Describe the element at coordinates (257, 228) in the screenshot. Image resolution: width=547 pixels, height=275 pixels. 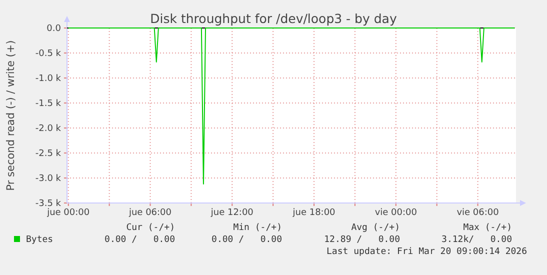
I see `text: Min (-/+)` at that location.